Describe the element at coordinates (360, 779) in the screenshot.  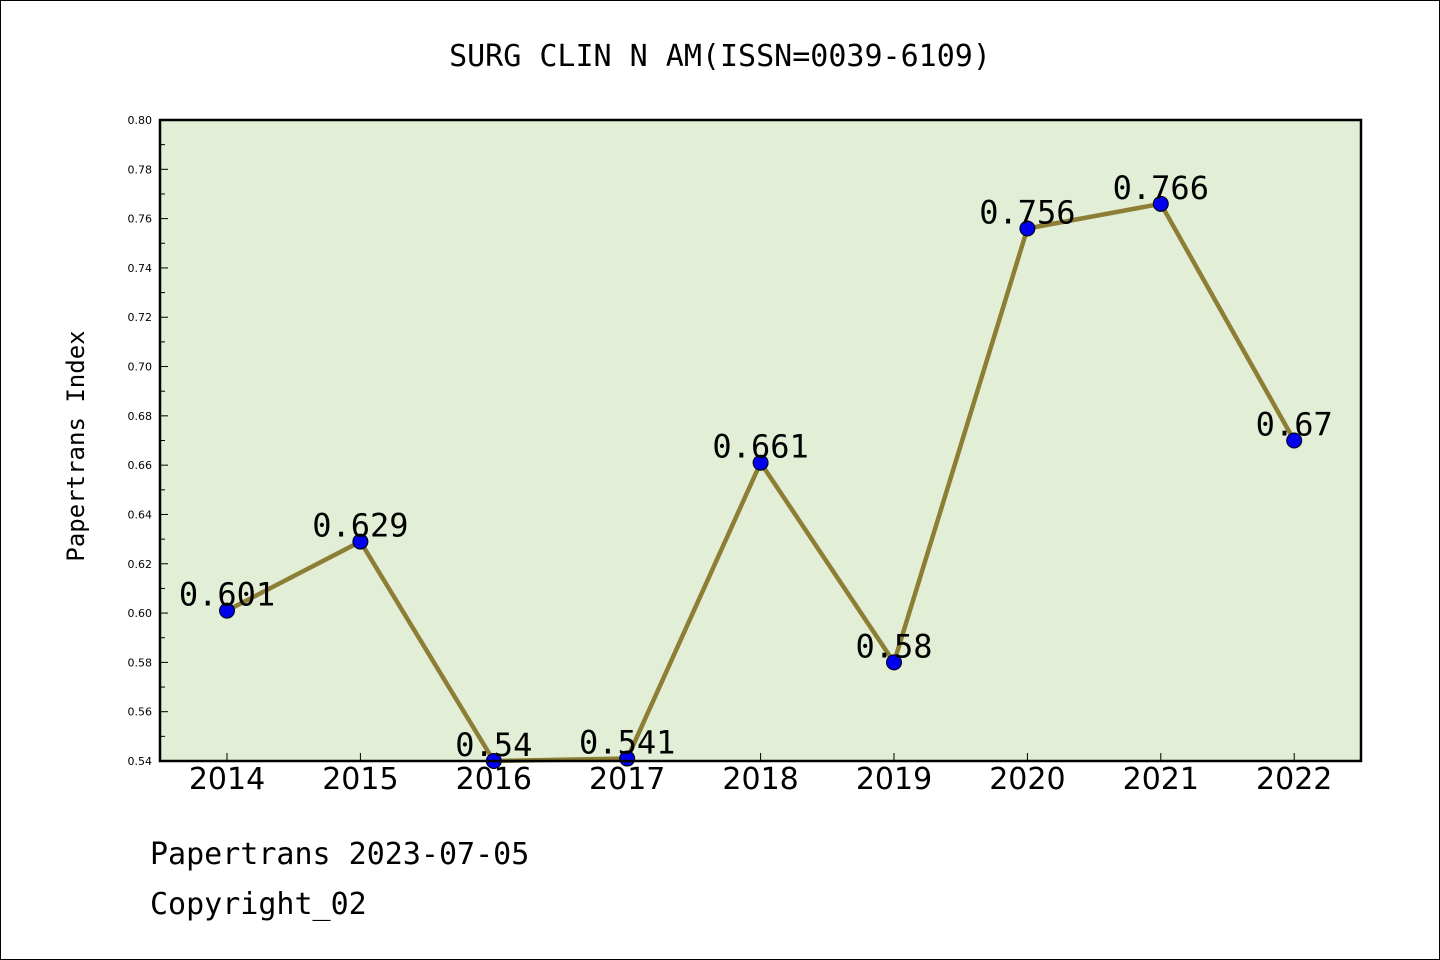
I see `x-tick-label: 2015` at that location.